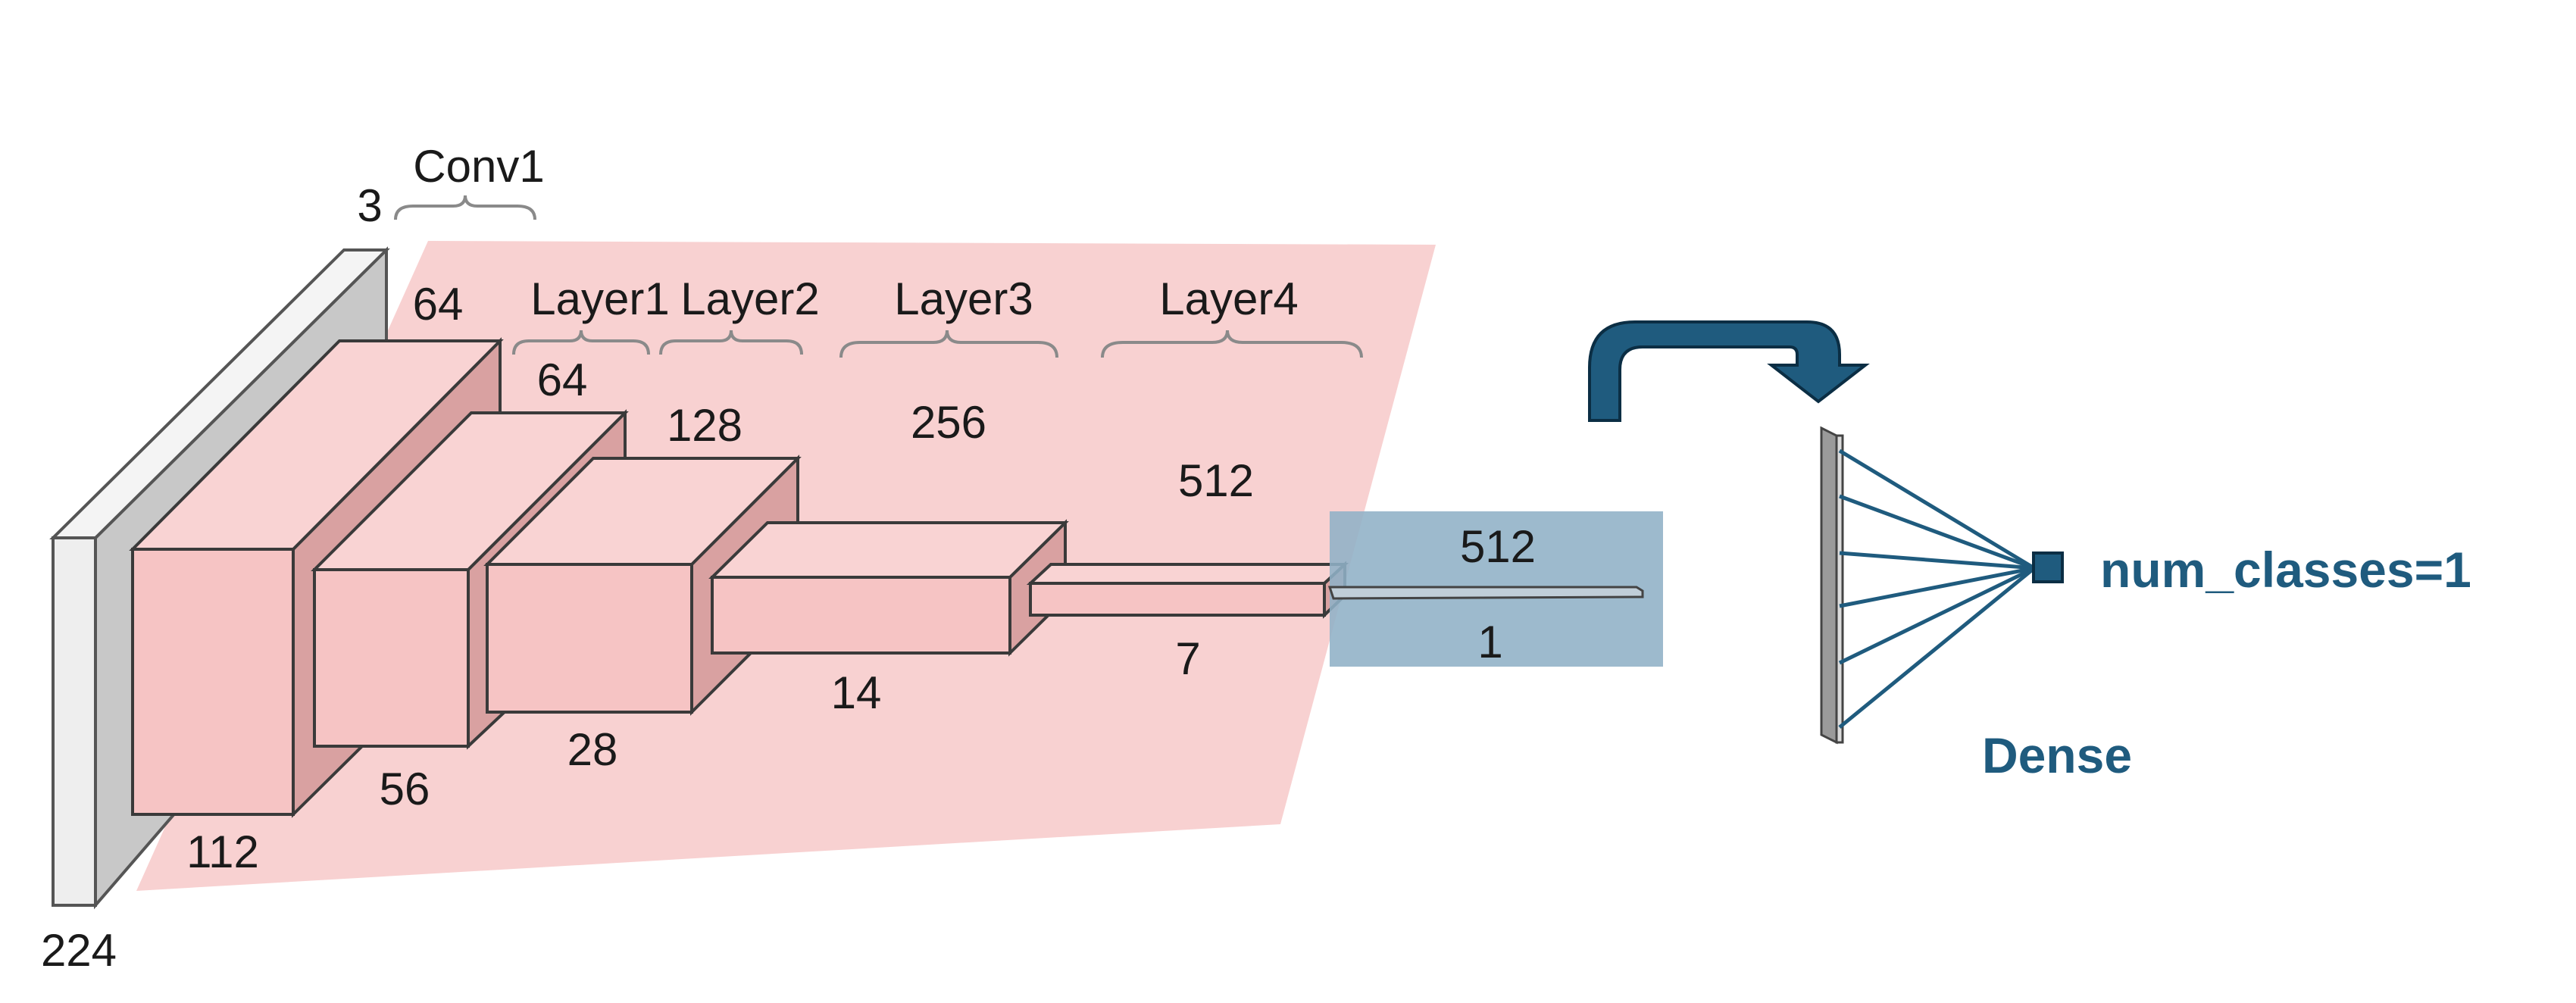  Describe the element at coordinates (1187, 590) in the screenshot. I see `layer4-block` at that location.